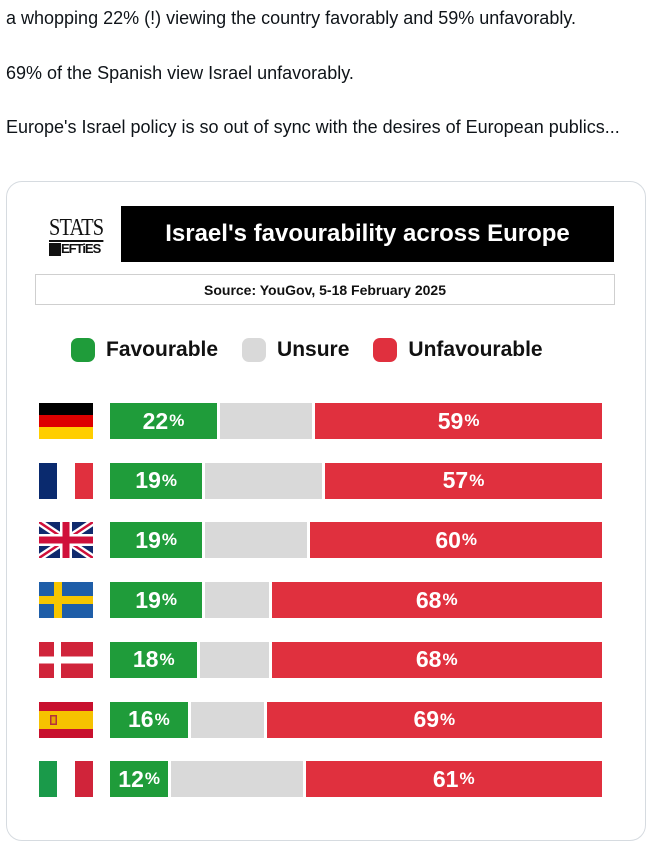 The height and width of the screenshot is (853, 650). What do you see at coordinates (148, 539) in the screenshot?
I see `bar-favourable-3-label: 19` at bounding box center [148, 539].